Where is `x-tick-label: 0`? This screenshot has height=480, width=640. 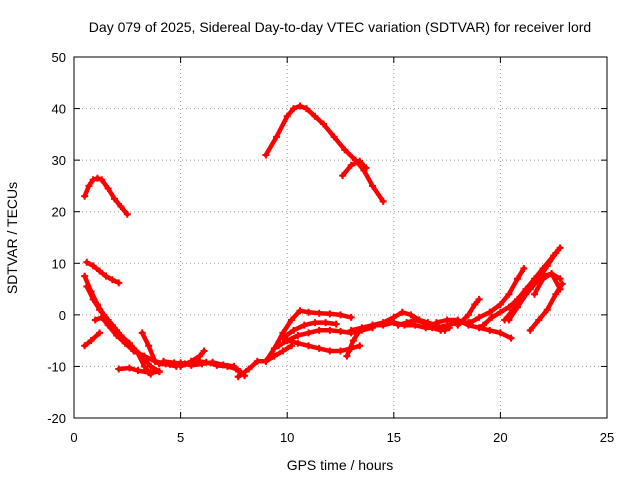 x-tick-label: 0 is located at coordinates (73, 437).